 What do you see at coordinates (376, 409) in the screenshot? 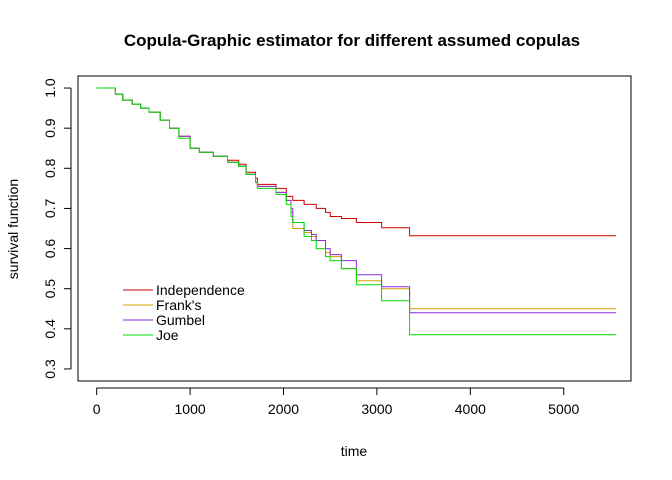
I see `x-tick-label: 3000` at bounding box center [376, 409].